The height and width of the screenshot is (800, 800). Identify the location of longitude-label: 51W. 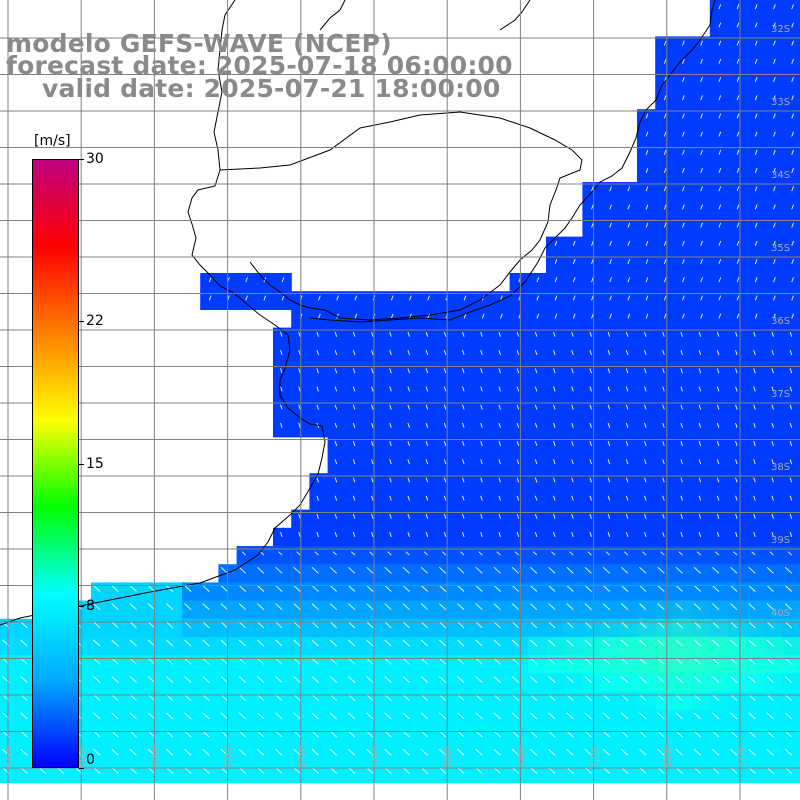
(741, 756).